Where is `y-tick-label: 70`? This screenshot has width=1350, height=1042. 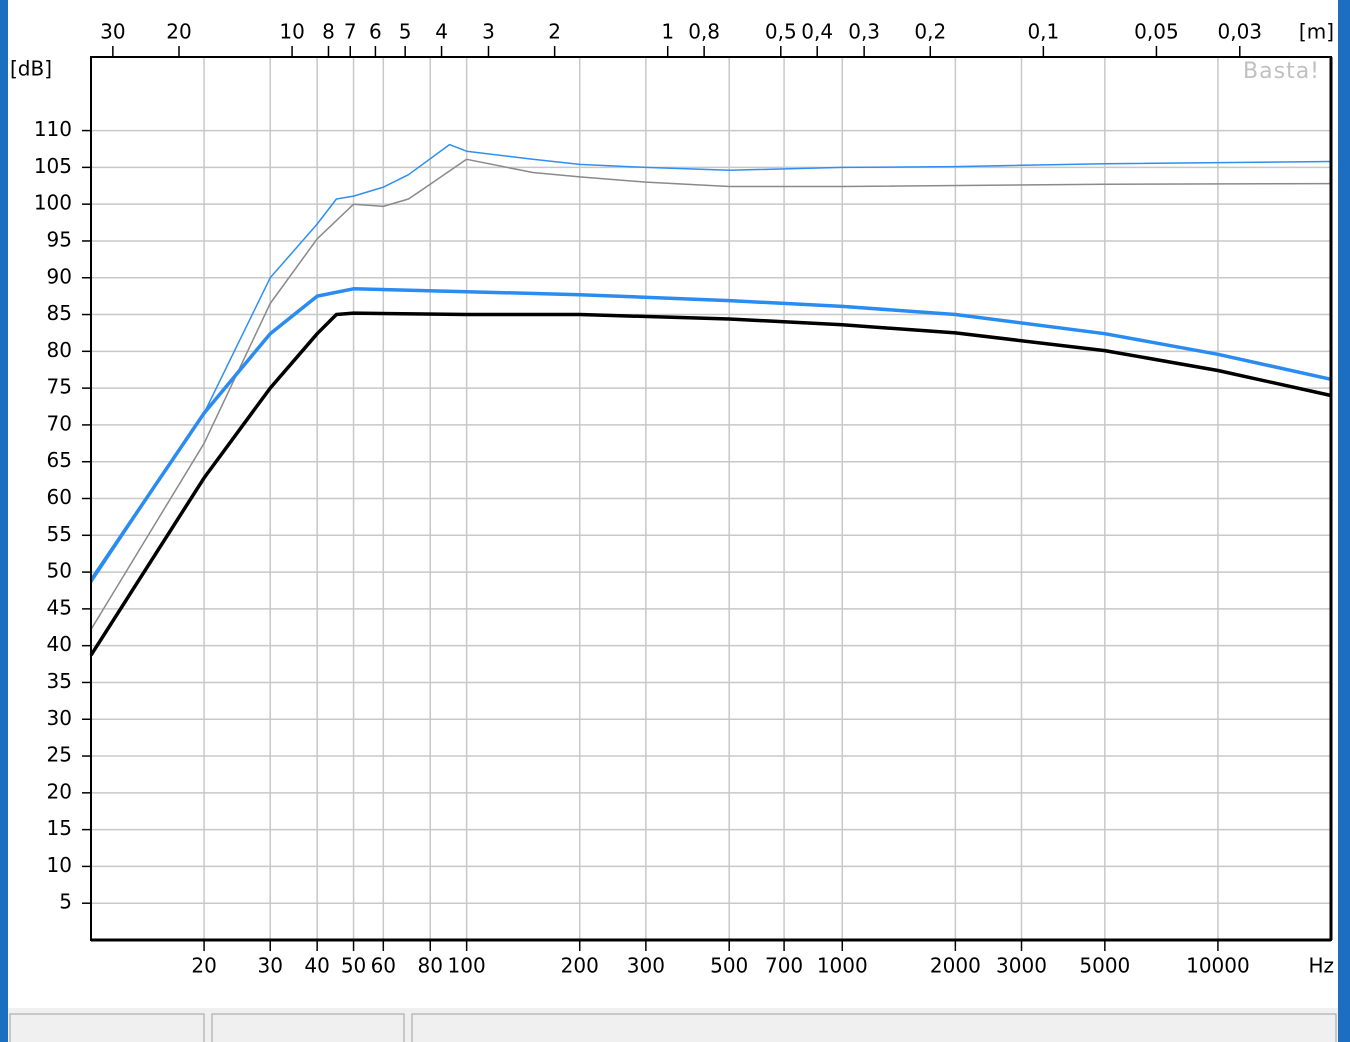 y-tick-label: 70 is located at coordinates (59, 423).